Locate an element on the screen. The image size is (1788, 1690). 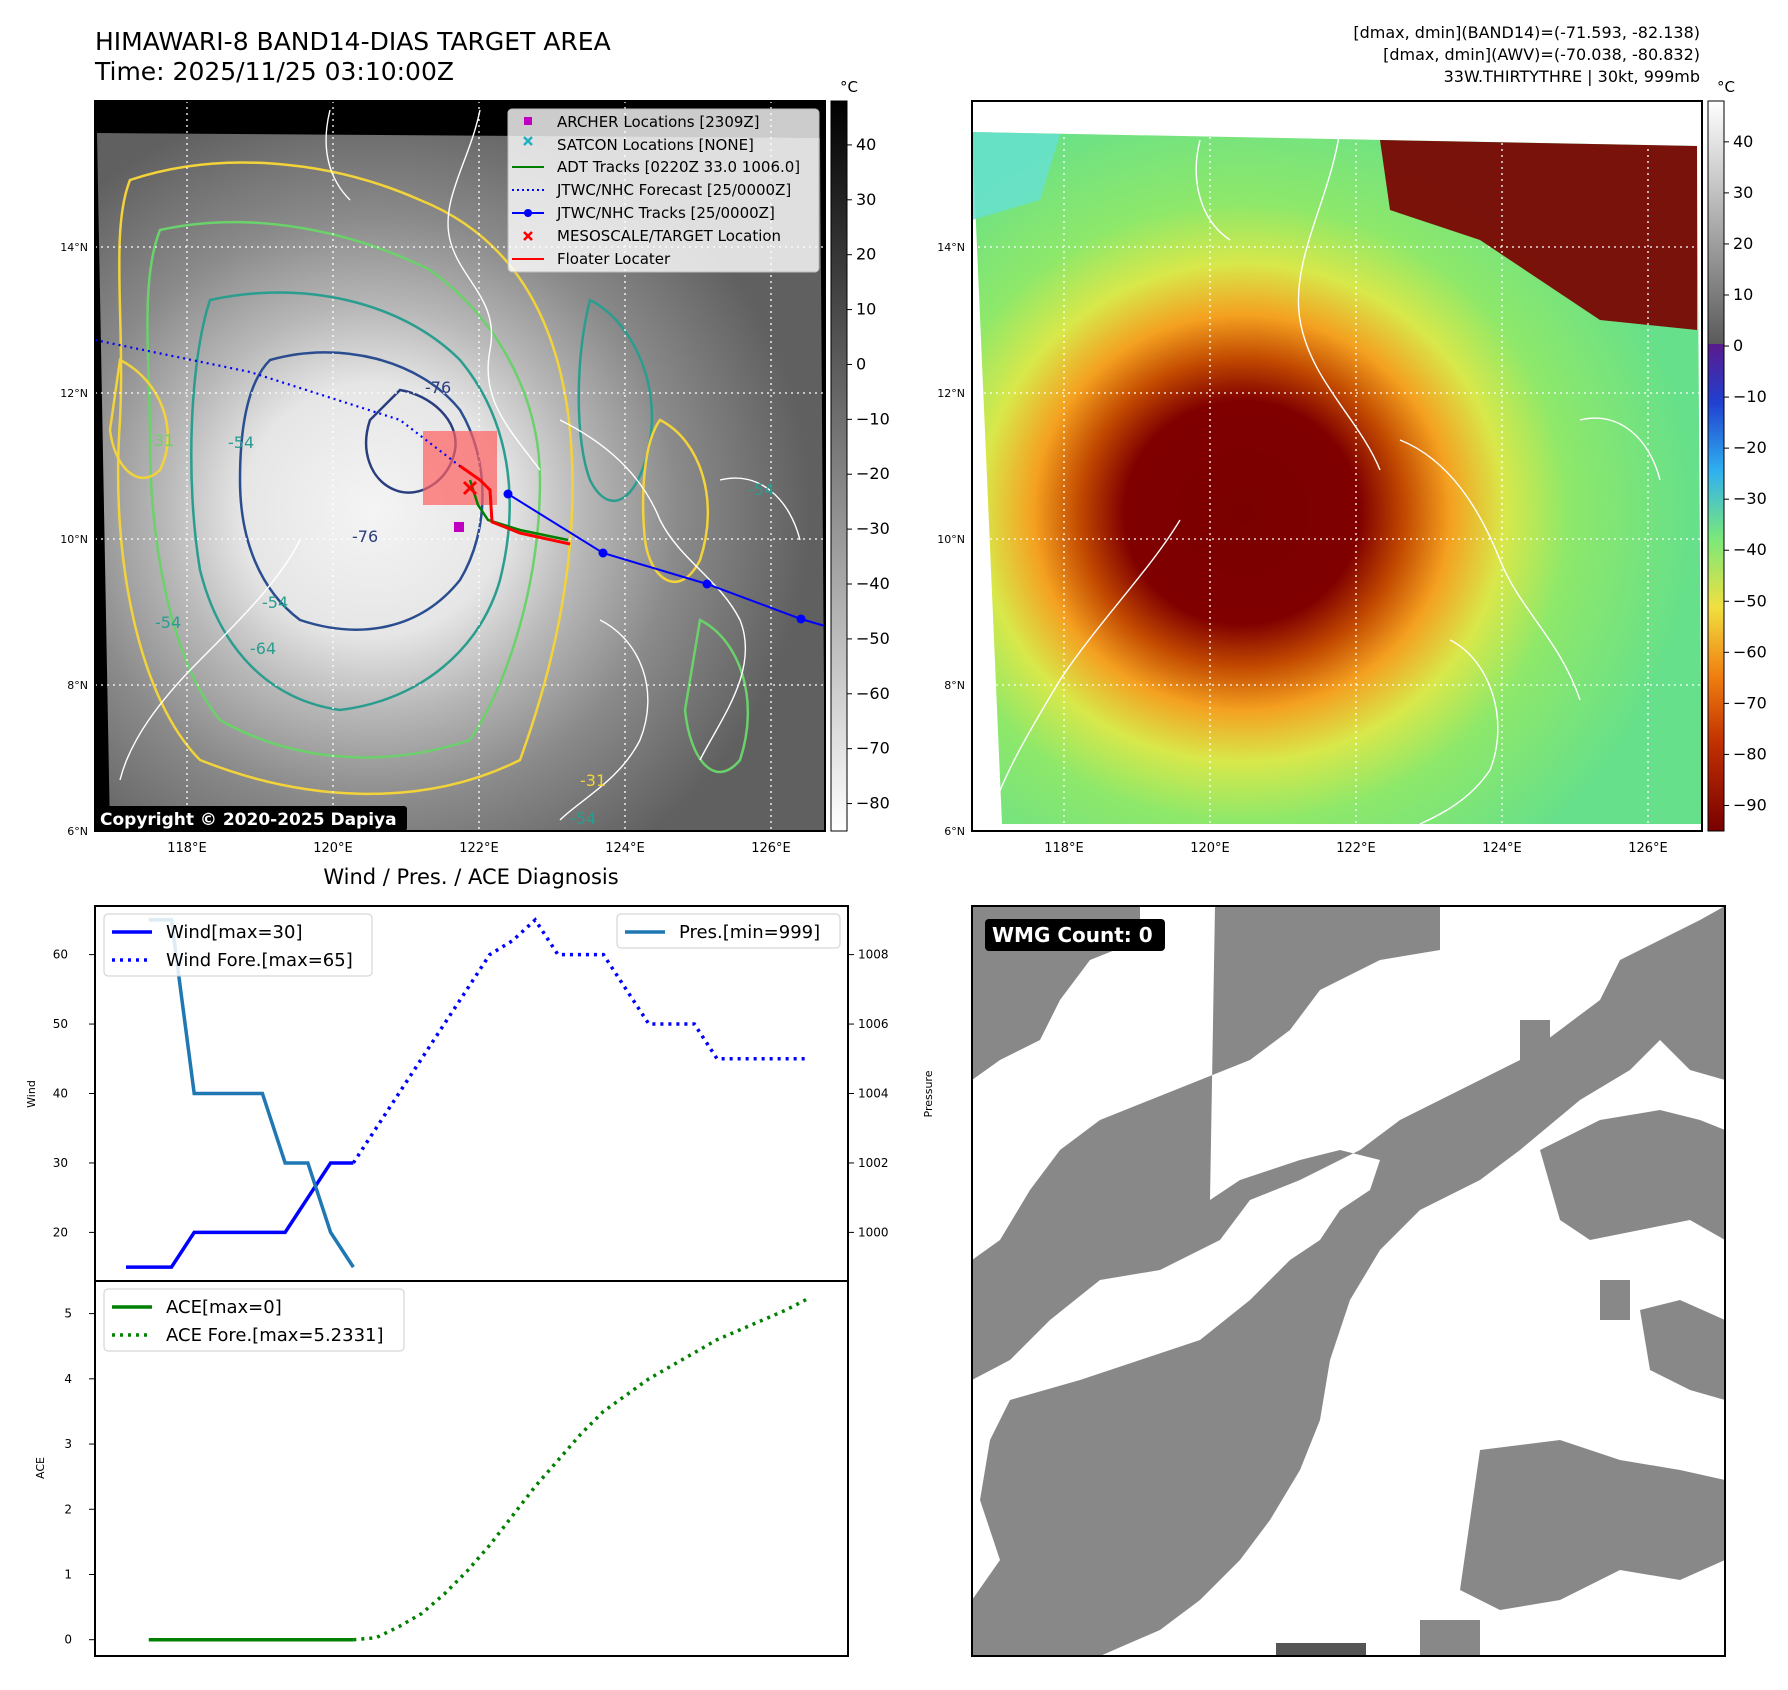
legend-floater: Floater Locater is located at coordinates (614, 259).